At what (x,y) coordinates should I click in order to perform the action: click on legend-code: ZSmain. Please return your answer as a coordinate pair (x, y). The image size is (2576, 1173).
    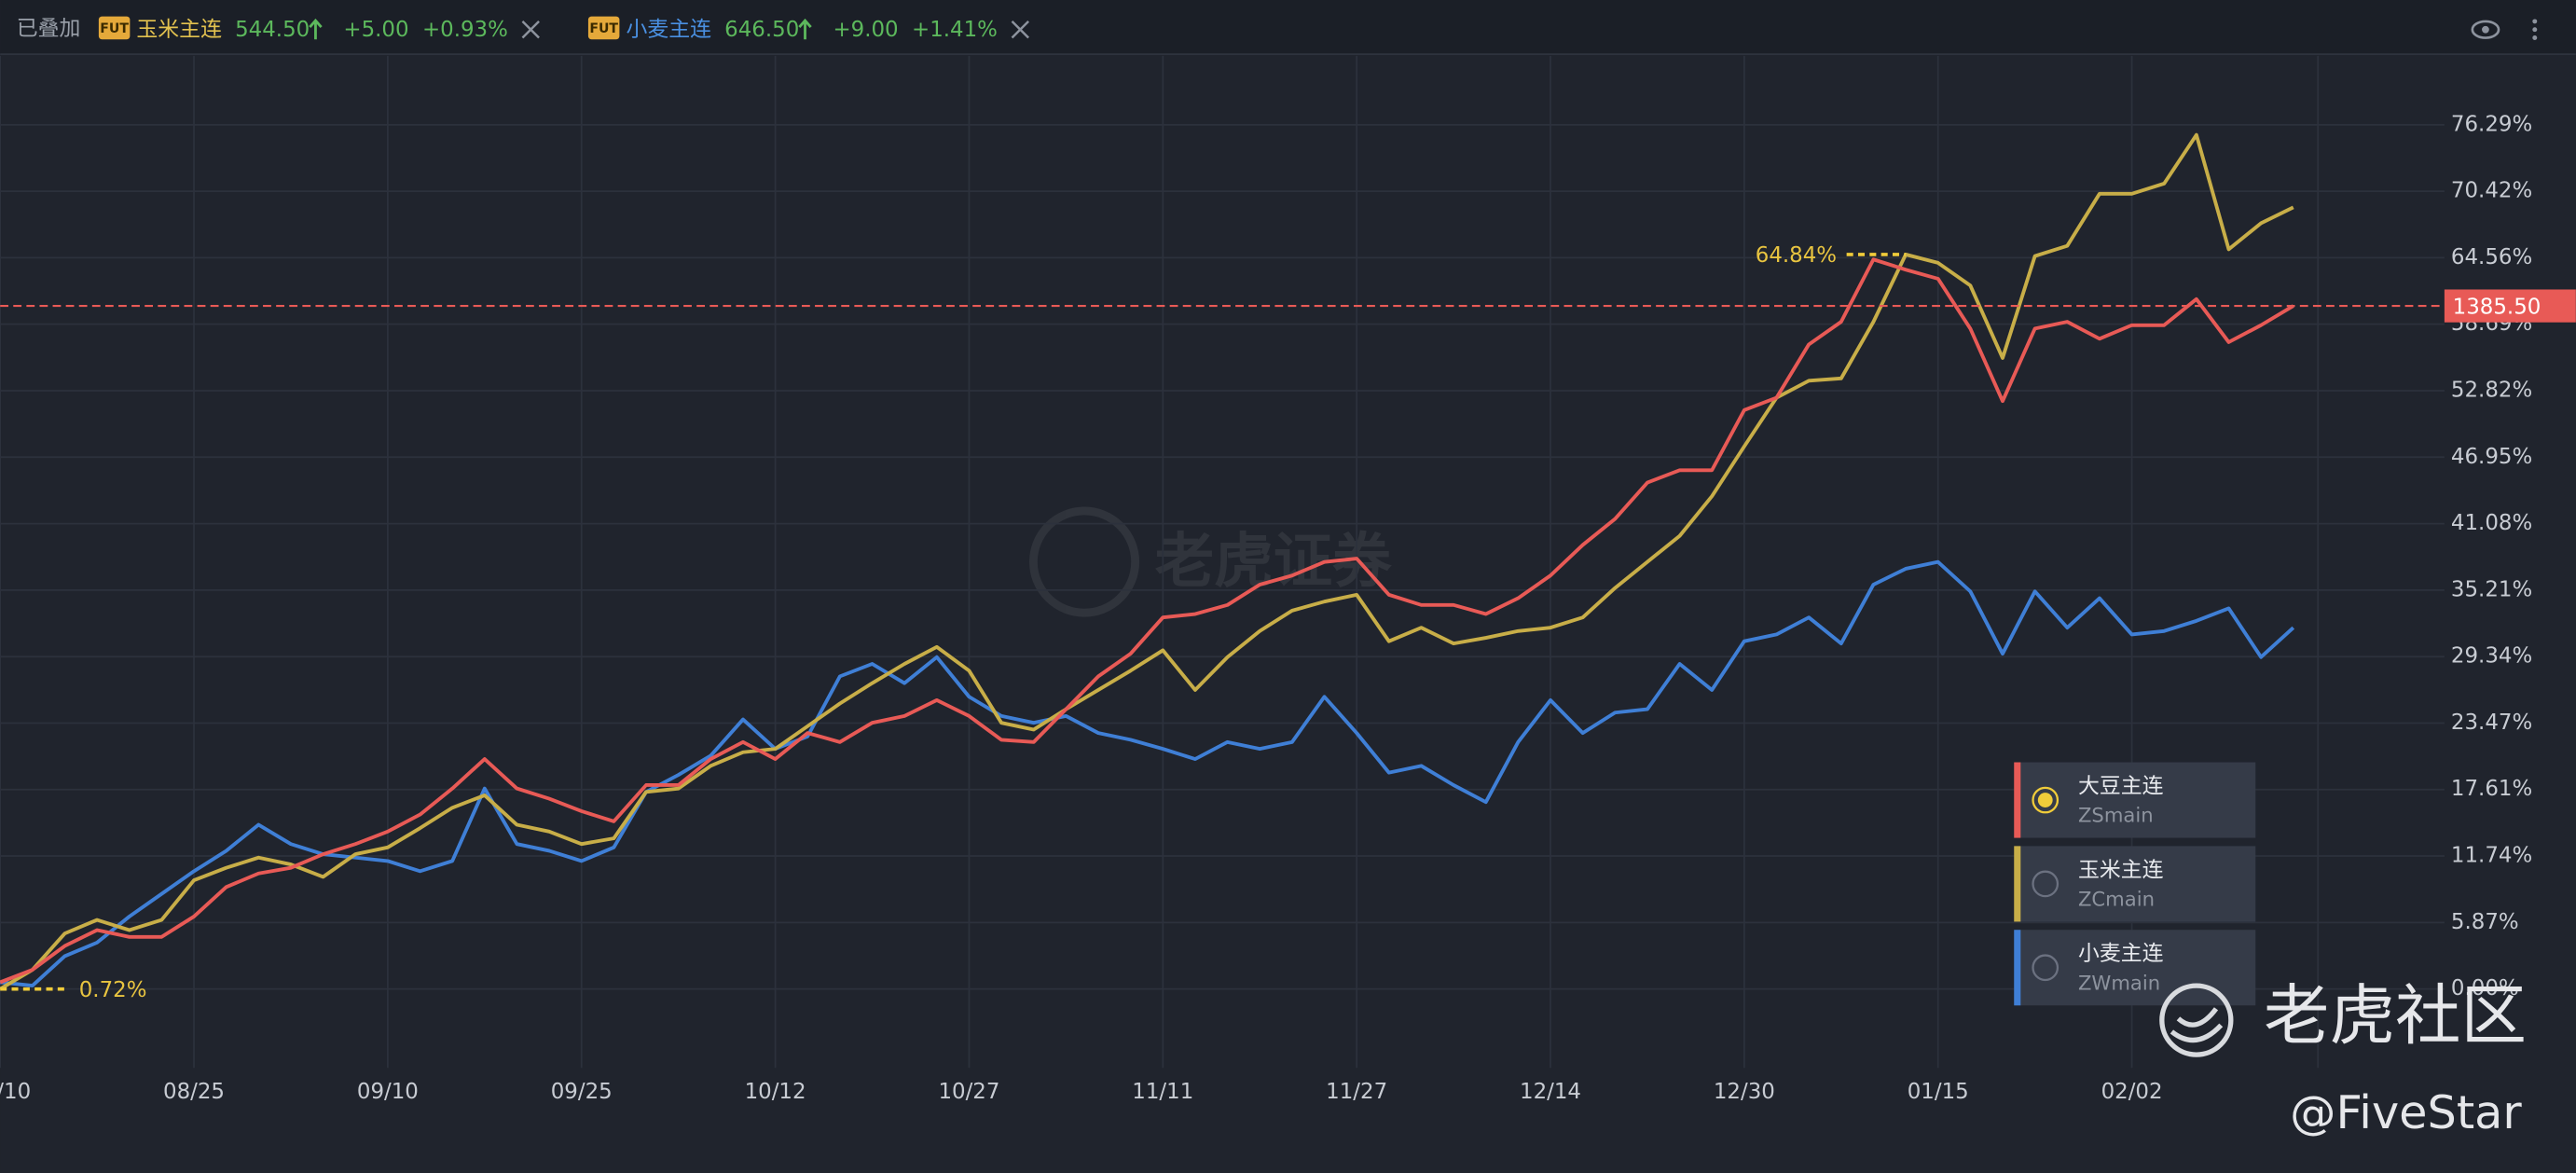
    Looking at the image, I should click on (2116, 816).